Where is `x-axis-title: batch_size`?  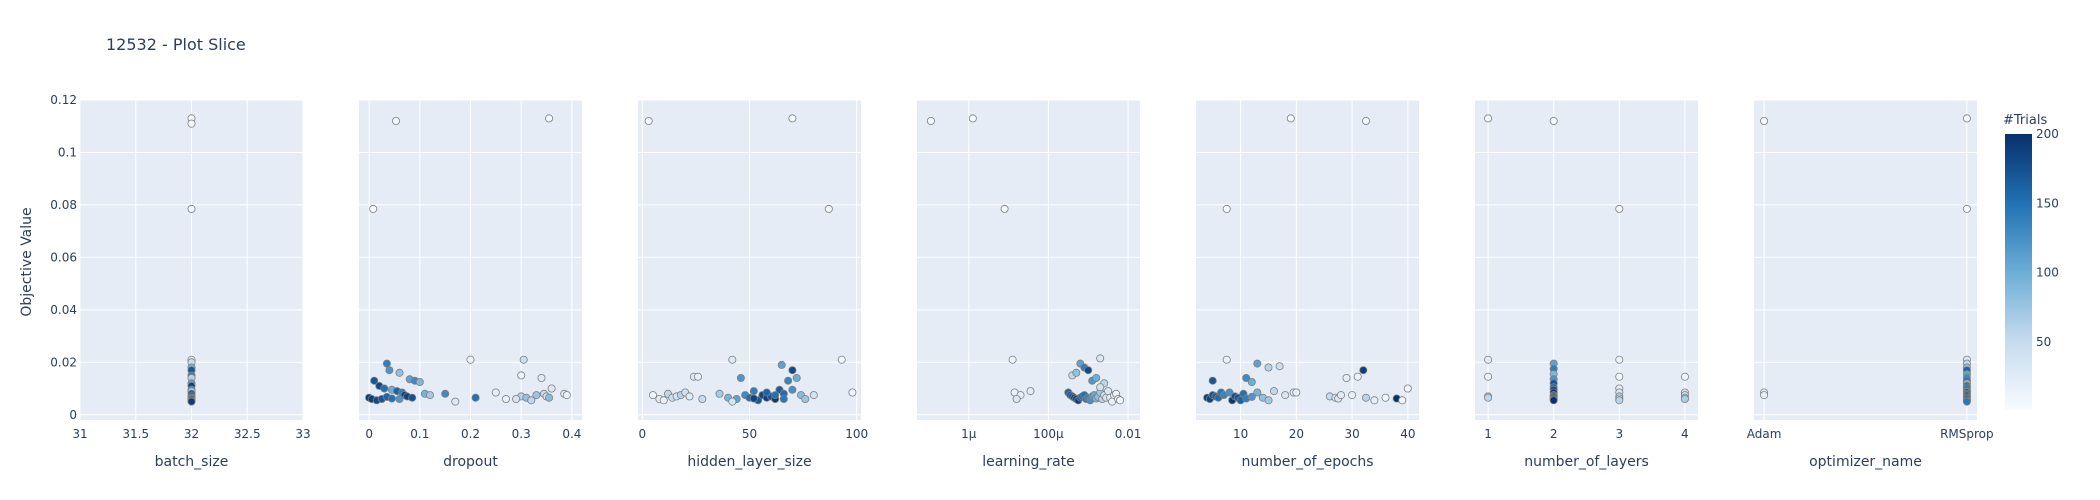 x-axis-title: batch_size is located at coordinates (192, 462).